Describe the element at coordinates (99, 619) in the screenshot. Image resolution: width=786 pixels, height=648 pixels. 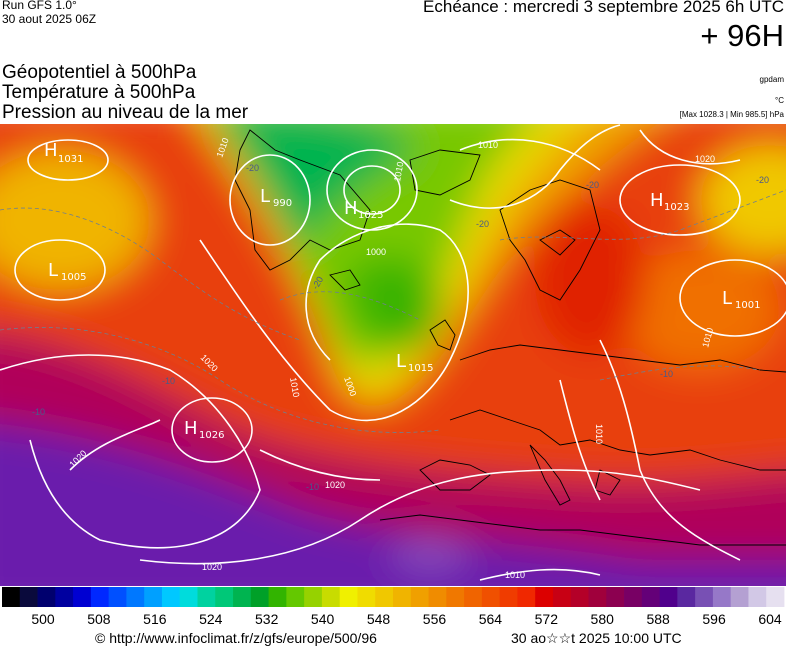
I see `colorbar-label: 508` at that location.